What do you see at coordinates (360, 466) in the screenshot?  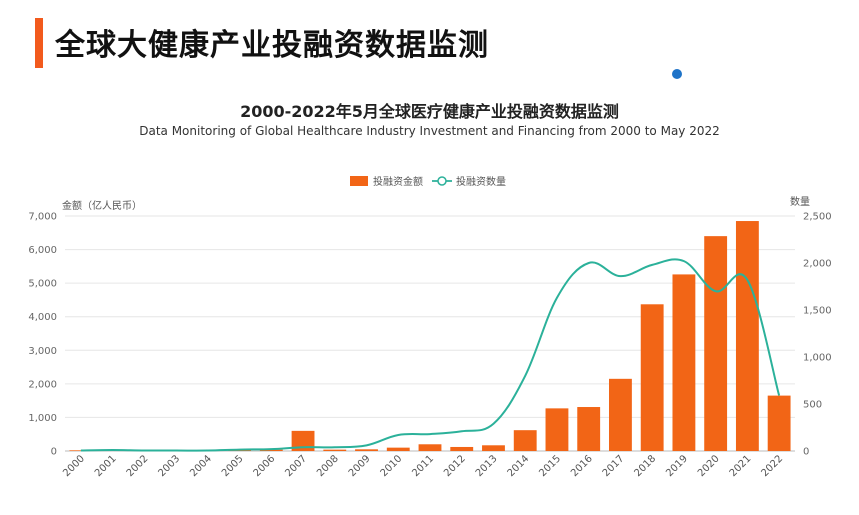 I see `x-tick-label: 2009` at bounding box center [360, 466].